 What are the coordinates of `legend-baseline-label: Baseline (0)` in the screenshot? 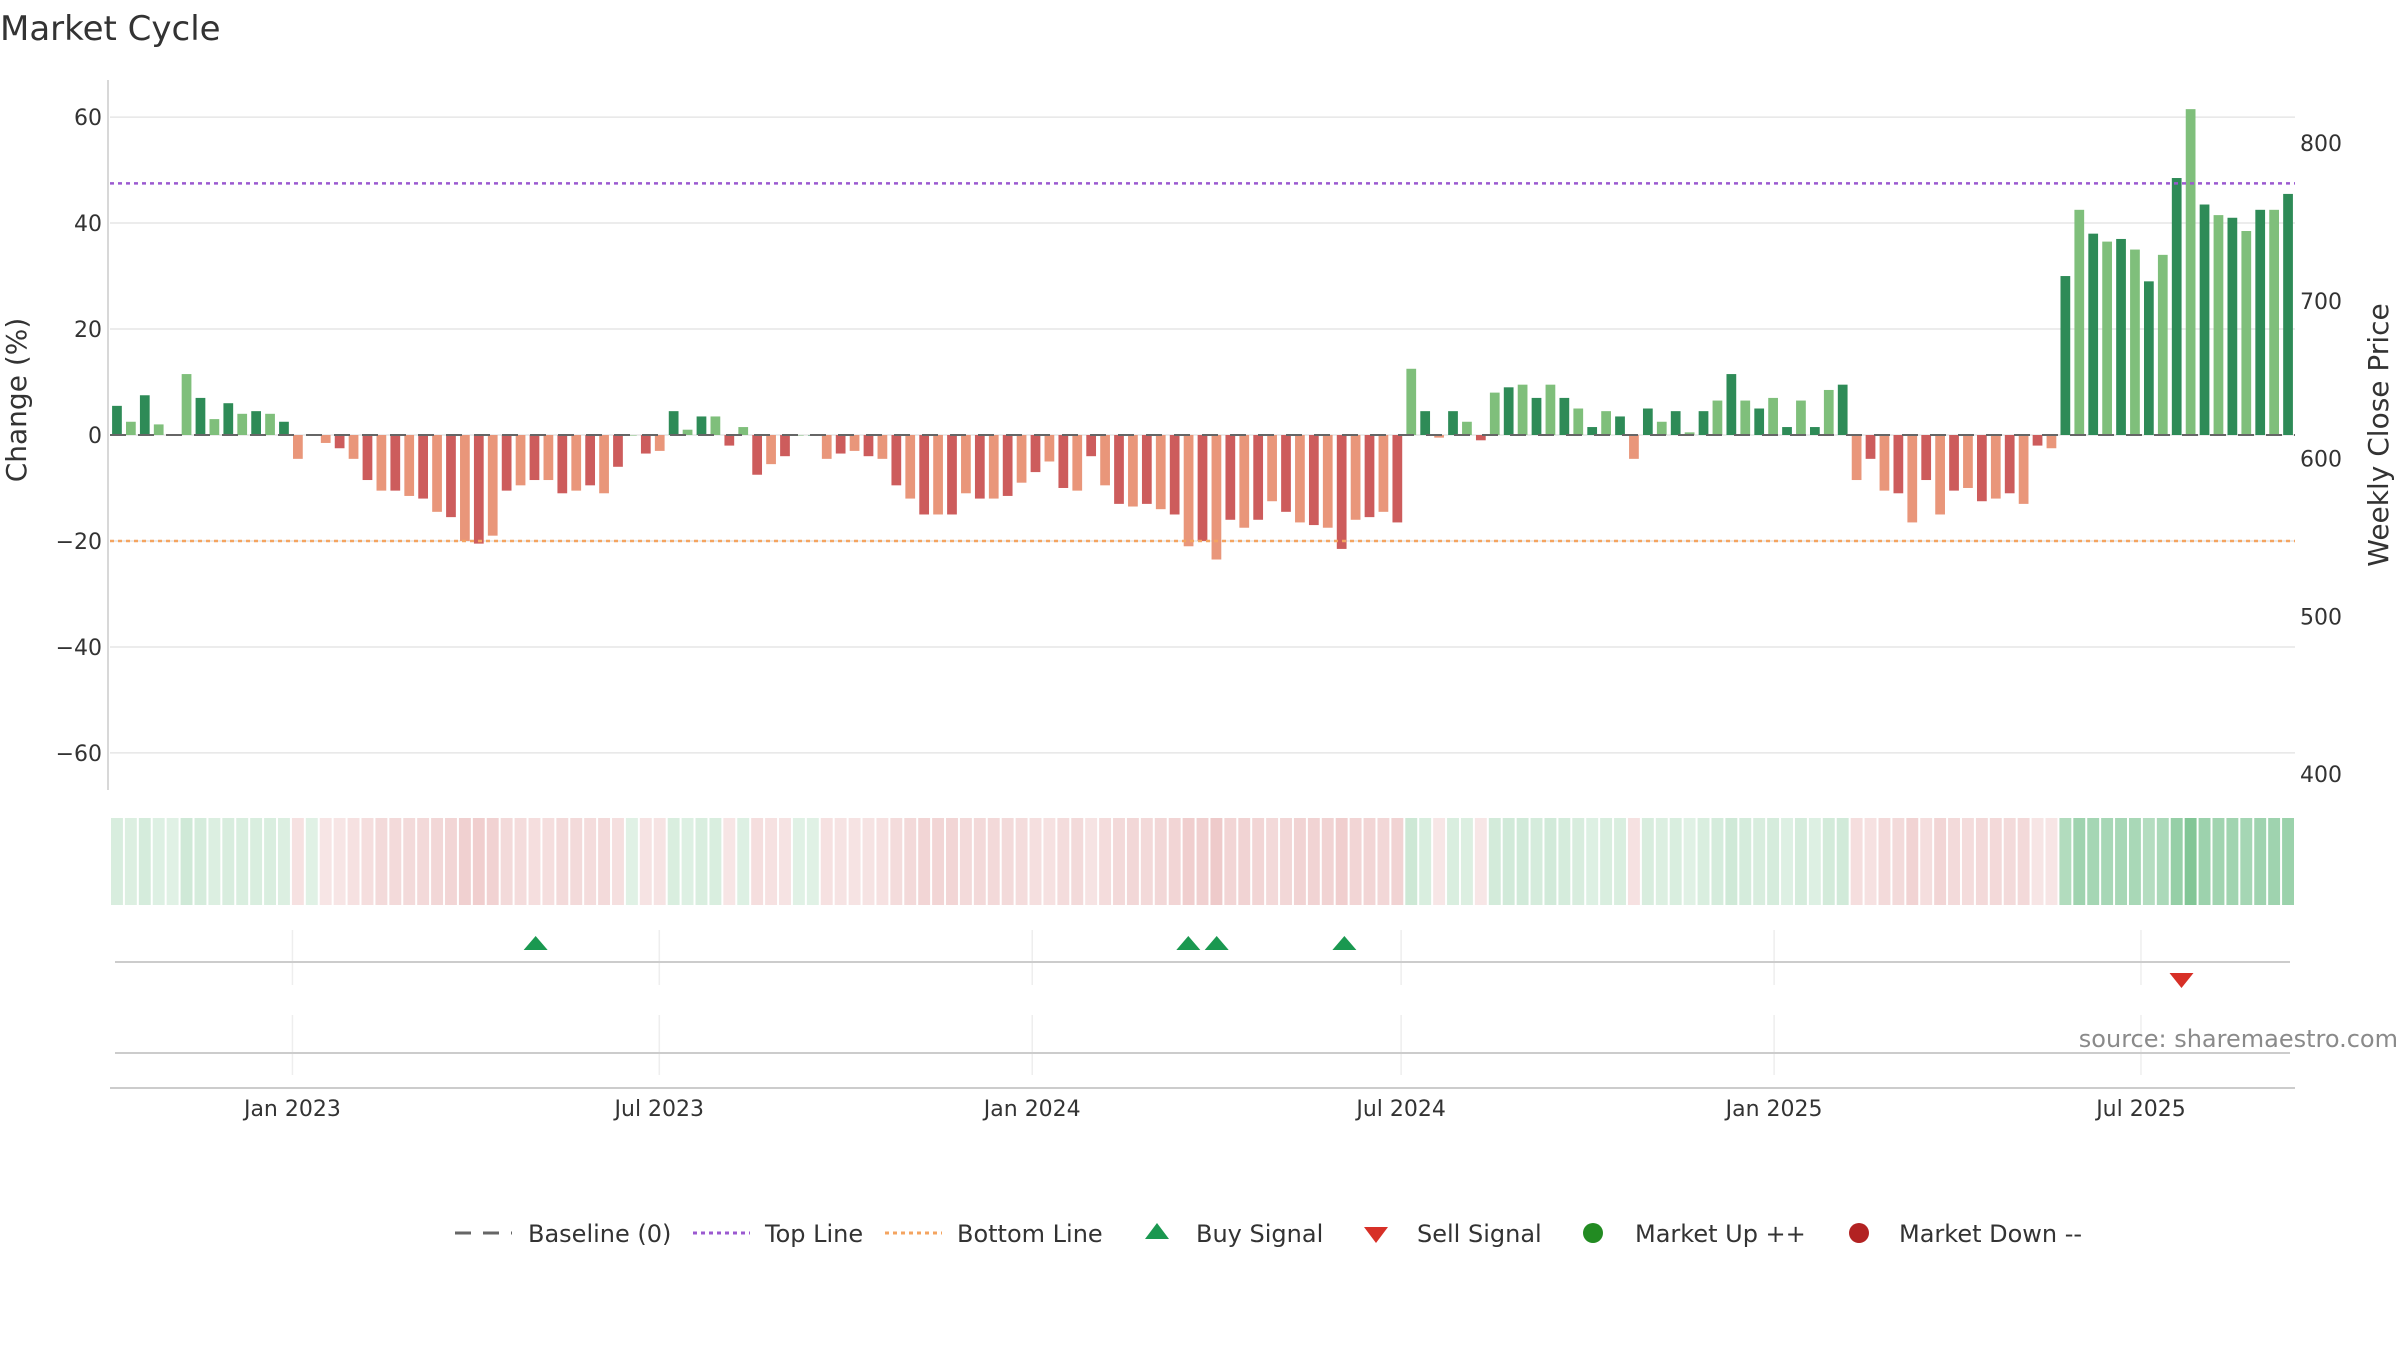 It's located at (599, 1234).